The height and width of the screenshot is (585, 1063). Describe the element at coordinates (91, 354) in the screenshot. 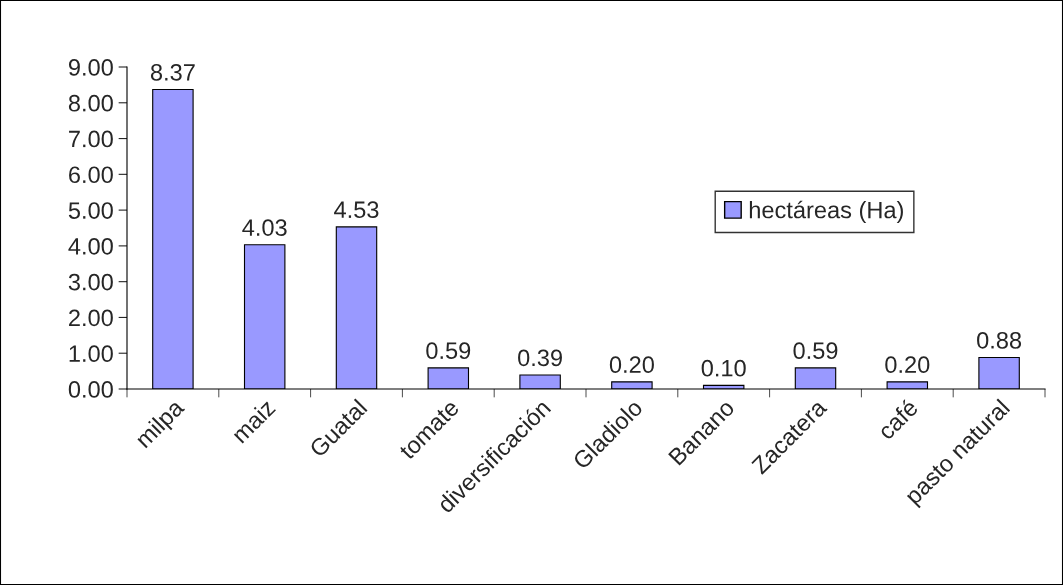

I see `y-tick-label: 1.00` at that location.